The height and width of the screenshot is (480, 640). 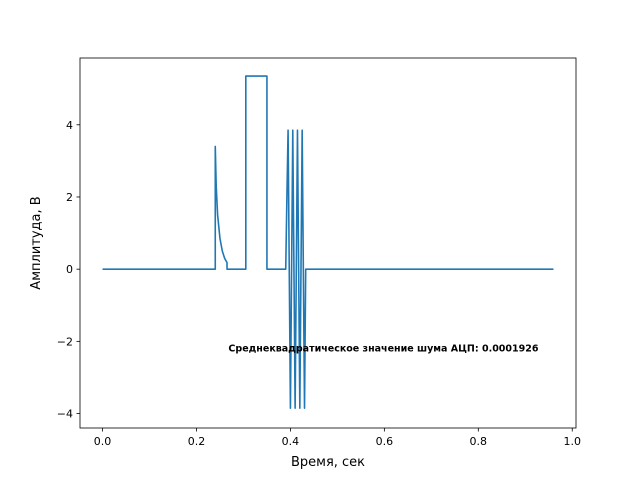 I want to click on x-tick-label: 0.8, so click(x=479, y=441).